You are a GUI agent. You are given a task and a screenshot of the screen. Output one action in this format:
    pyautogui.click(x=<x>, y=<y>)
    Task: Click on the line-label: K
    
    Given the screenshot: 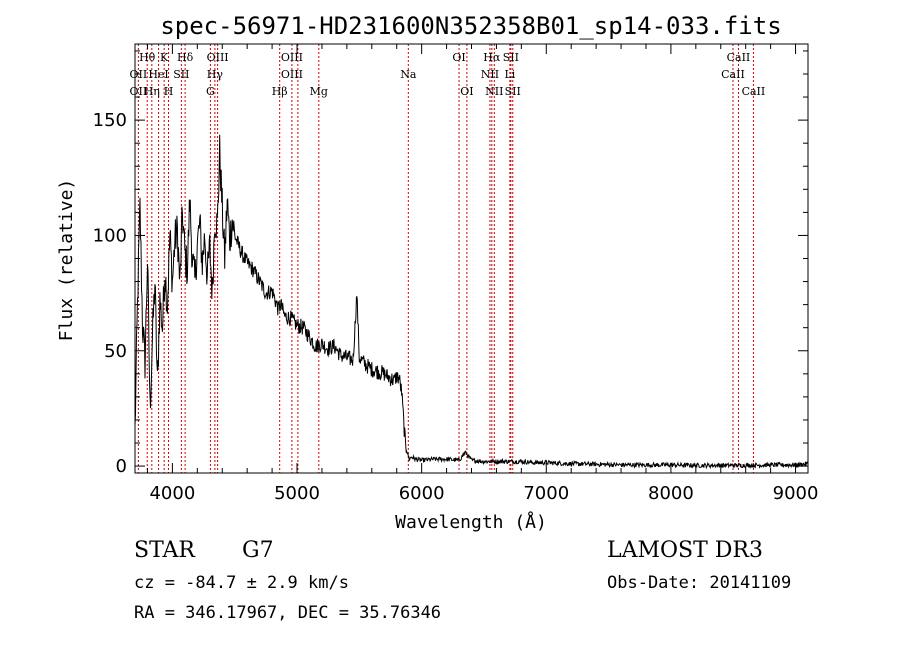 What is the action you would take?
    pyautogui.click(x=164, y=57)
    